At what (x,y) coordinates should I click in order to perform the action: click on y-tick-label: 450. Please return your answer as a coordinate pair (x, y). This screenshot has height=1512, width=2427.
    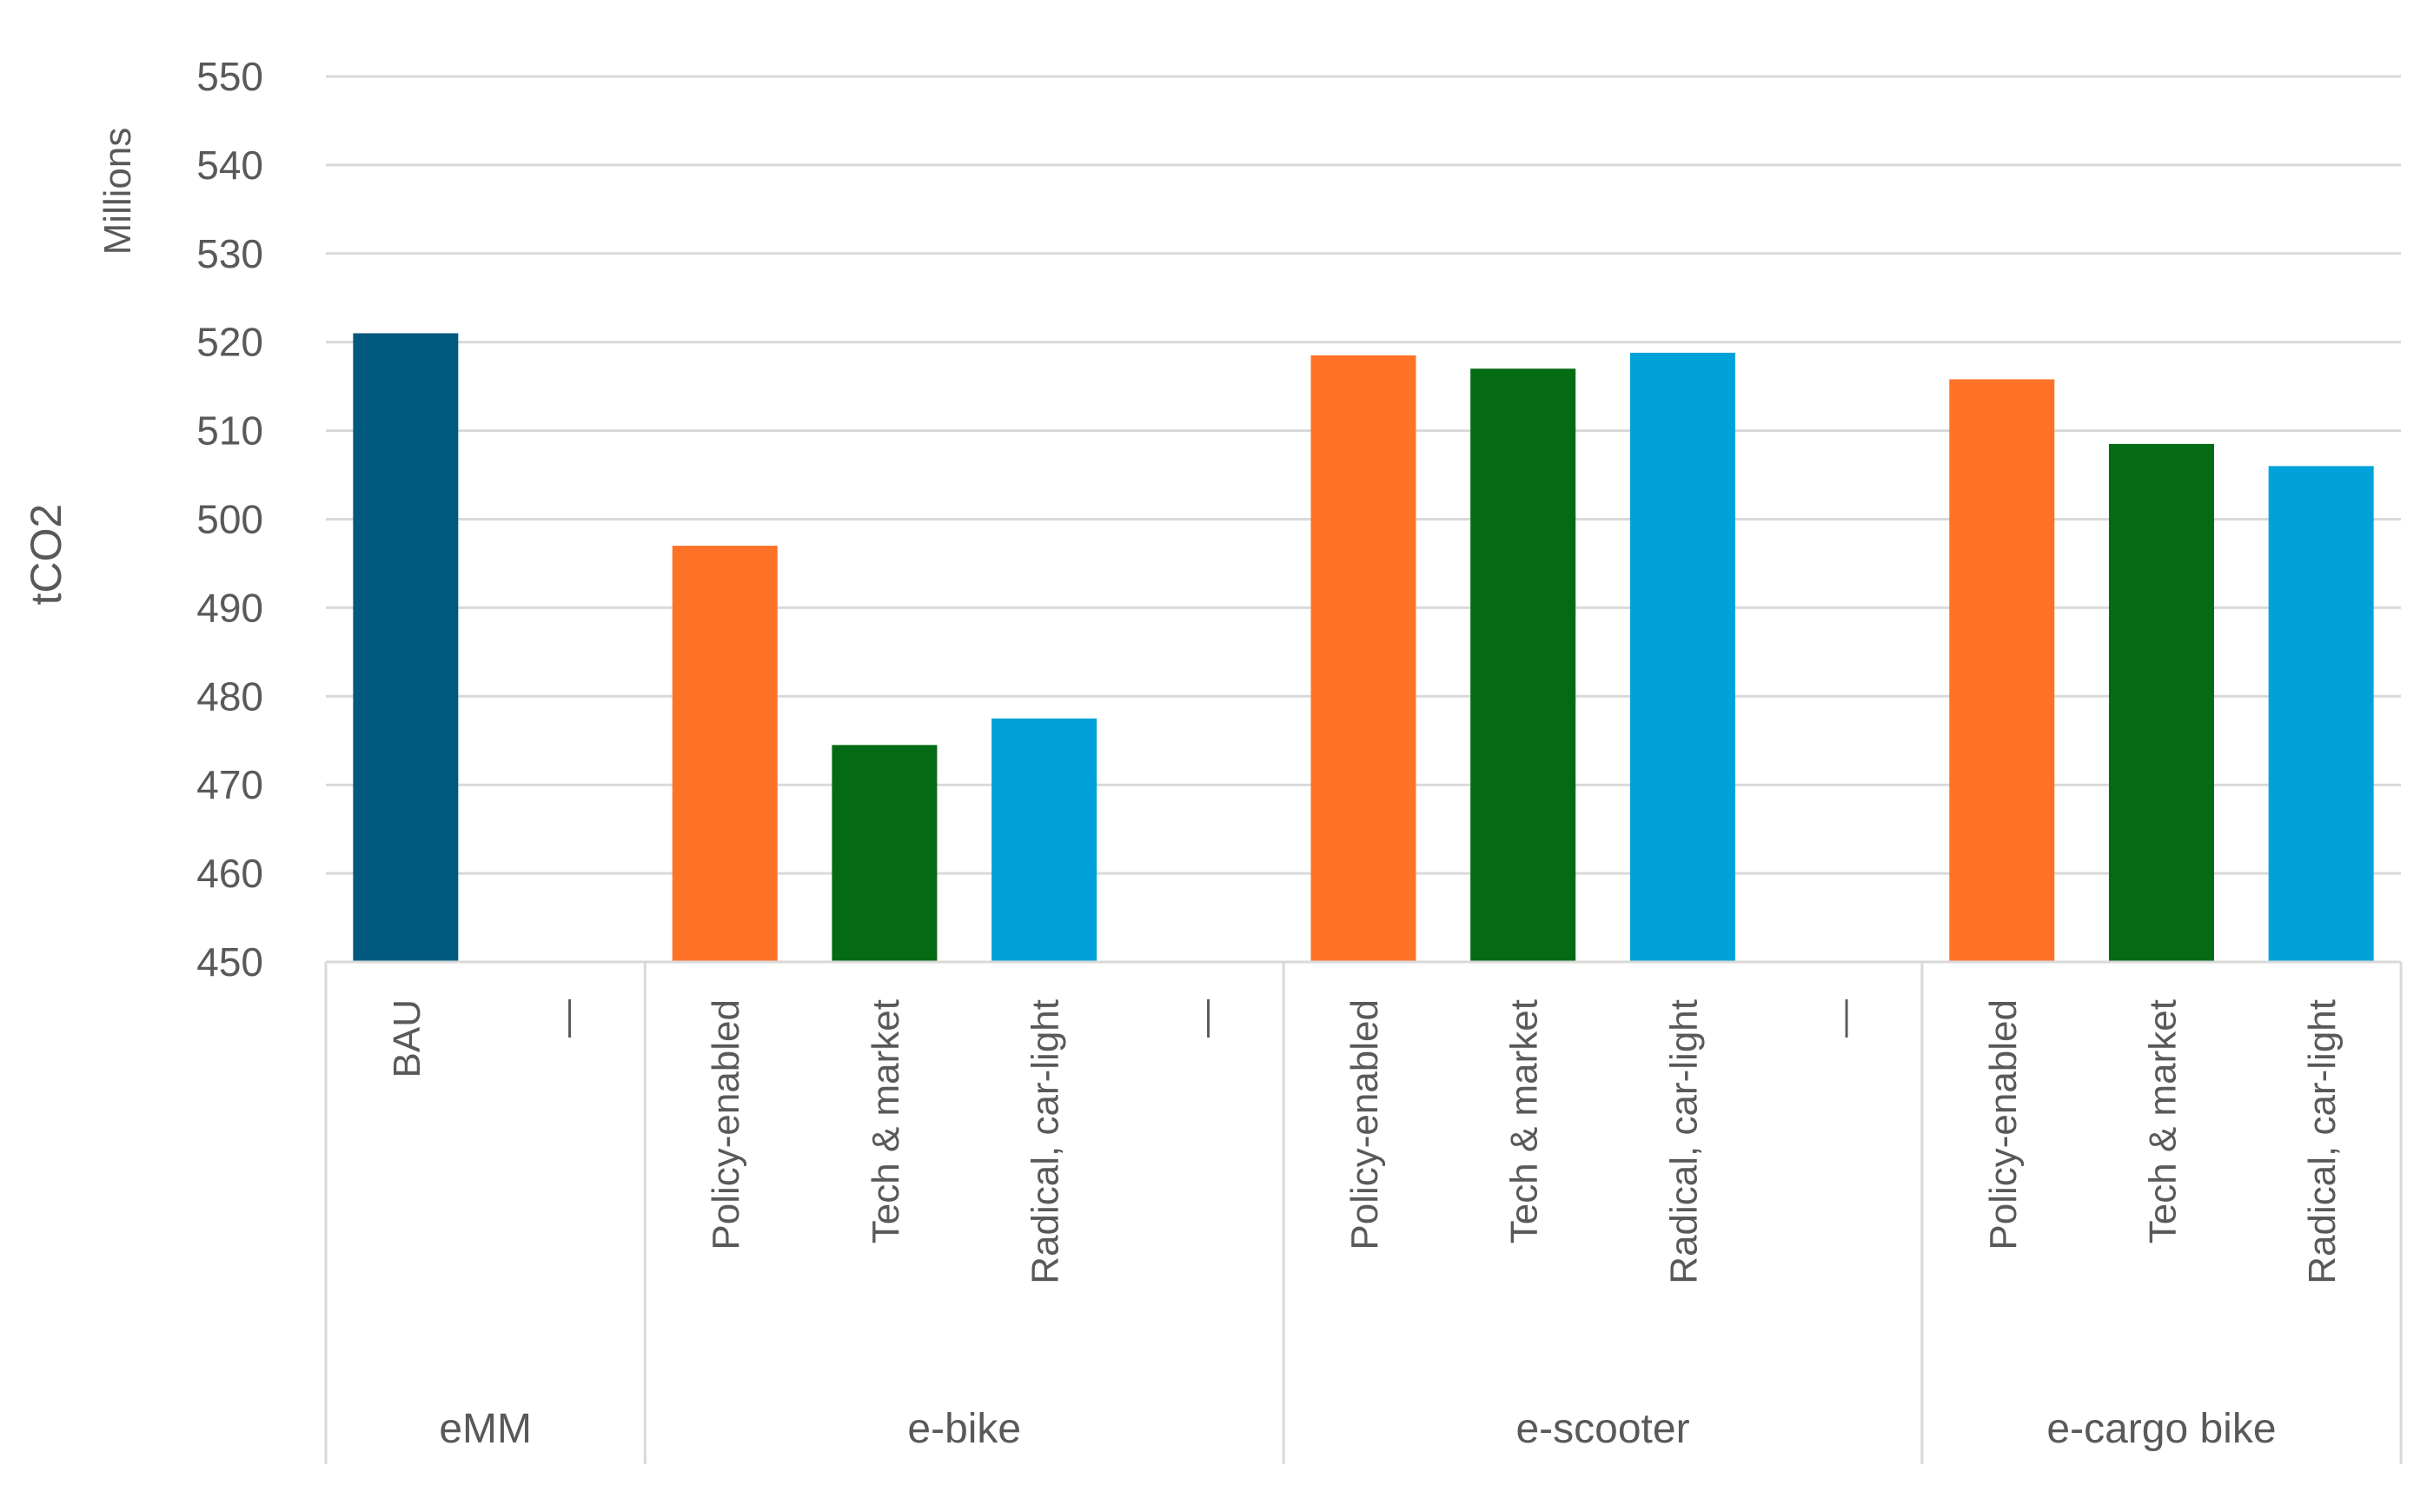
    Looking at the image, I should click on (229, 962).